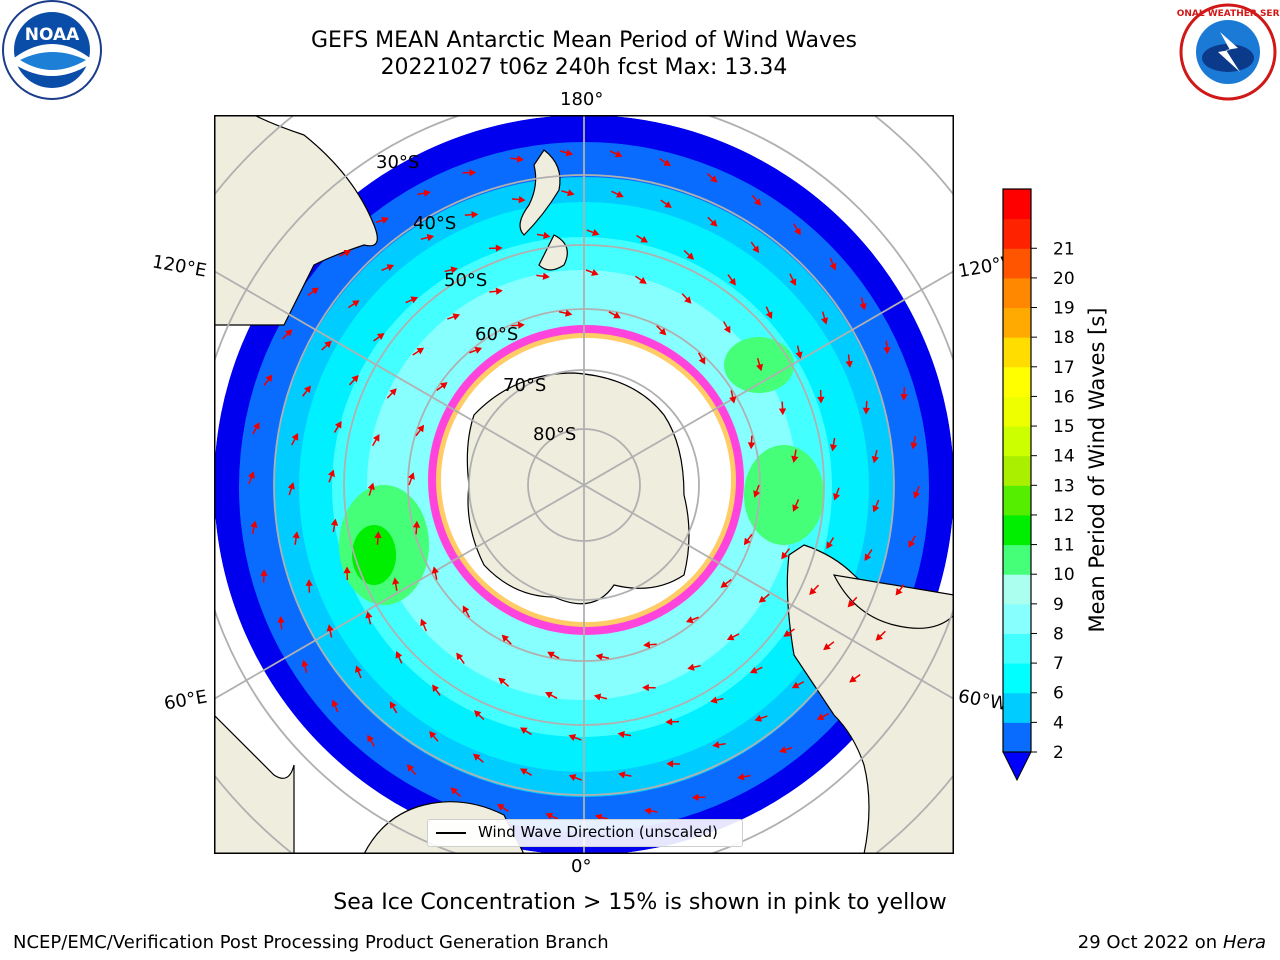 The width and height of the screenshot is (1280, 960). Describe the element at coordinates (1064, 397) in the screenshot. I see `colorbar-tick-label: 16` at that location.